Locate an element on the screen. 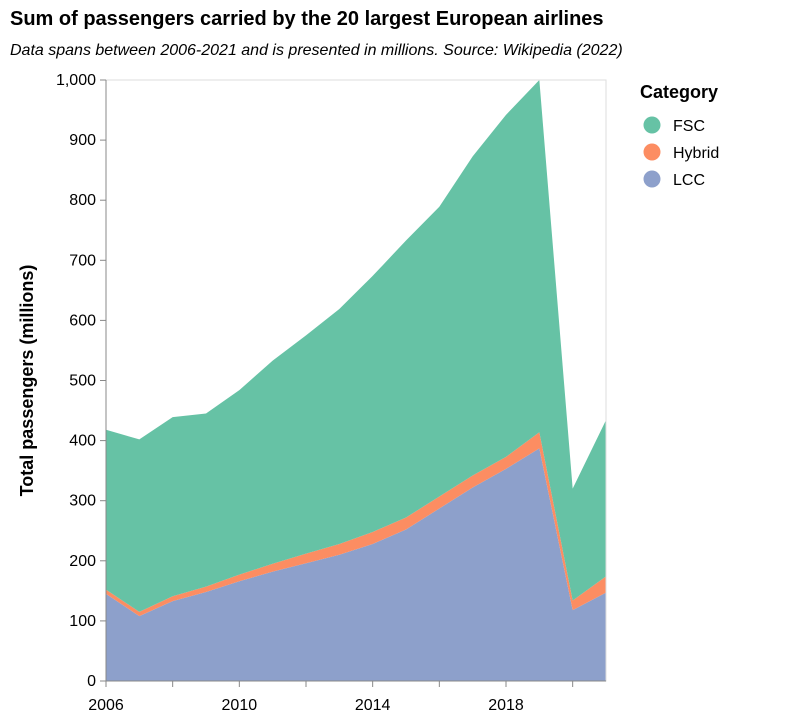  y-tick-label: 0 is located at coordinates (91, 681).